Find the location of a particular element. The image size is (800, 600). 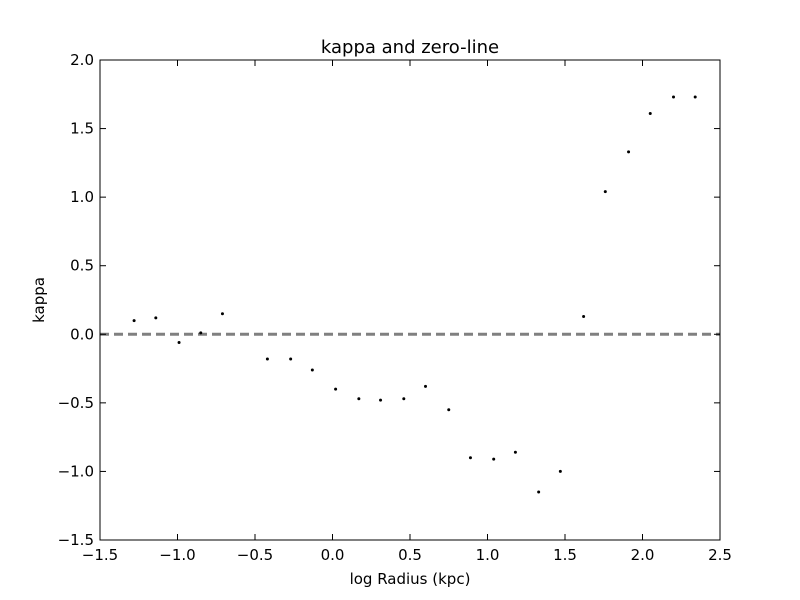

chart-title: kappa and zero-line is located at coordinates (410, 47).